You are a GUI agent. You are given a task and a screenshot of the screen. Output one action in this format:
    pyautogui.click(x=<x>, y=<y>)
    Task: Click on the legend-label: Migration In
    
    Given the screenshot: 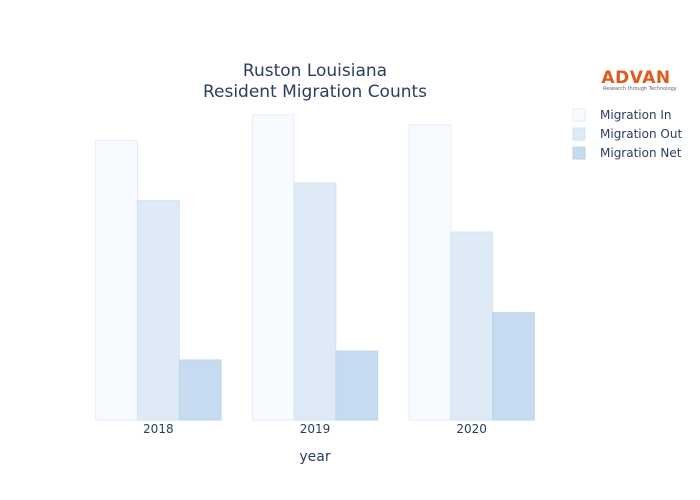 What is the action you would take?
    pyautogui.click(x=636, y=115)
    